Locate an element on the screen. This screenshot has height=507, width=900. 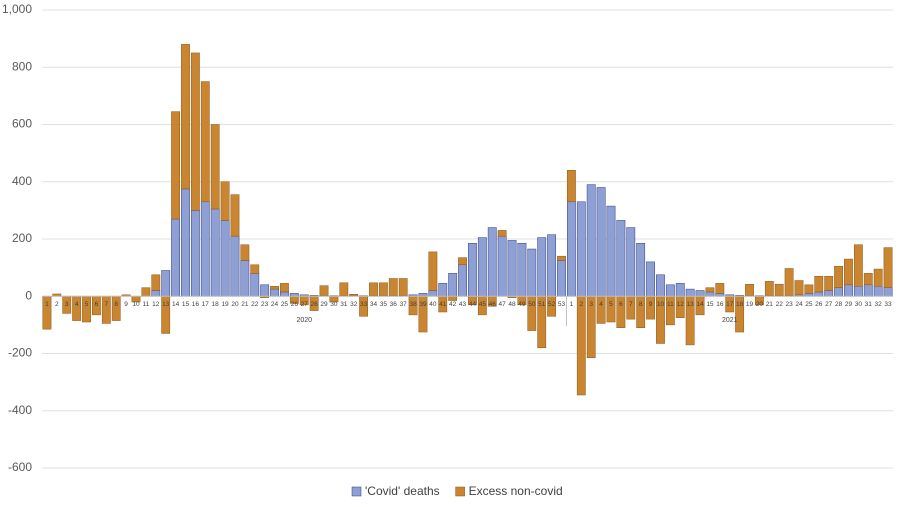
y-tick-label: 800 is located at coordinates (22, 66).